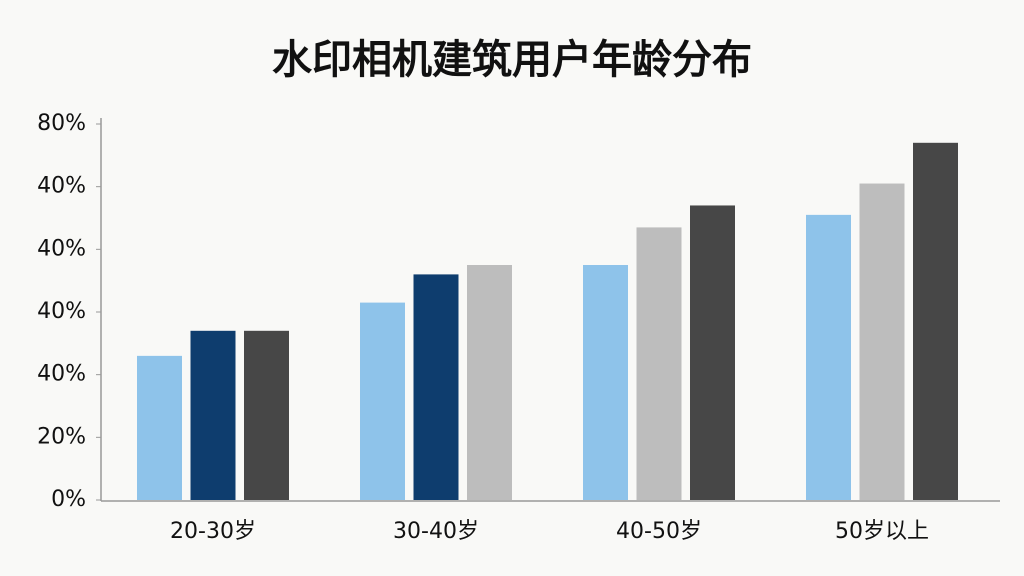 The image size is (1024, 576). Describe the element at coordinates (659, 531) in the screenshot. I see `x-tick-label: 40-50岁` at that location.